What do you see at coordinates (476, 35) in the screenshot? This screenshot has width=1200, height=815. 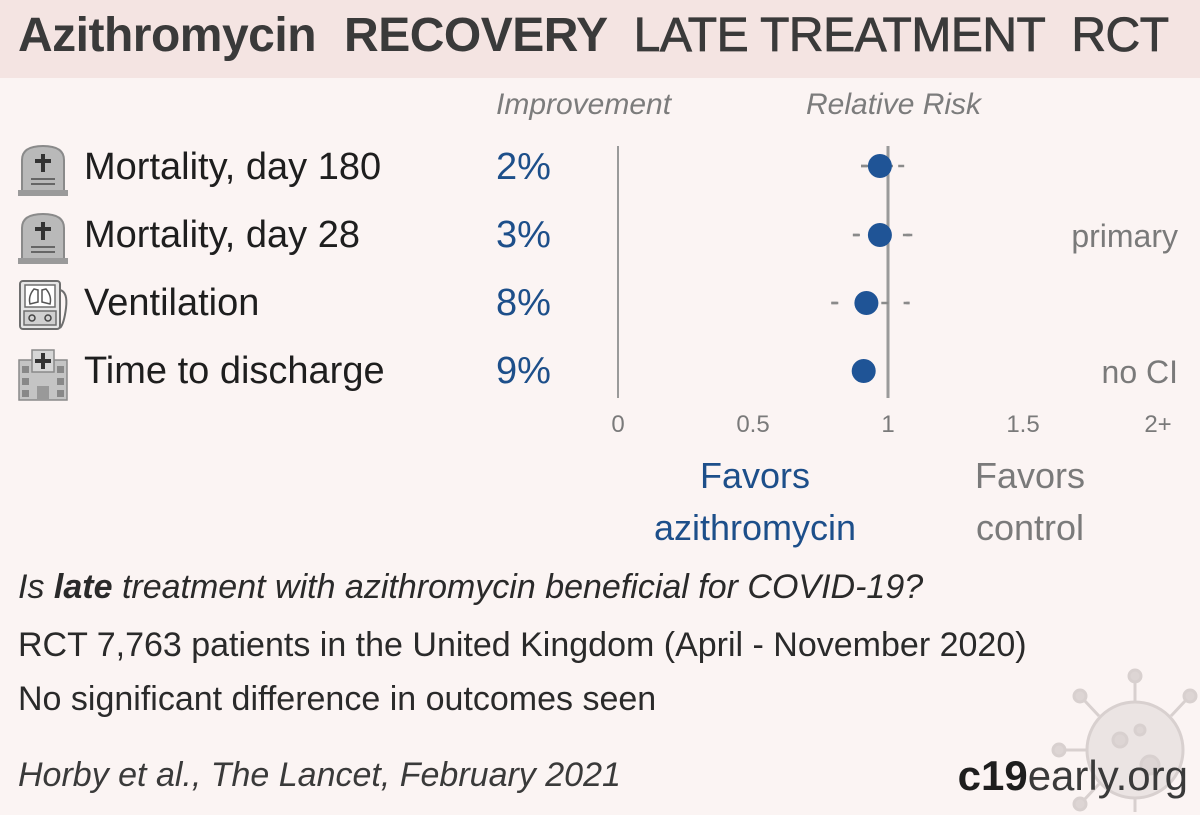 I see `title-trial: RECOVERY` at bounding box center [476, 35].